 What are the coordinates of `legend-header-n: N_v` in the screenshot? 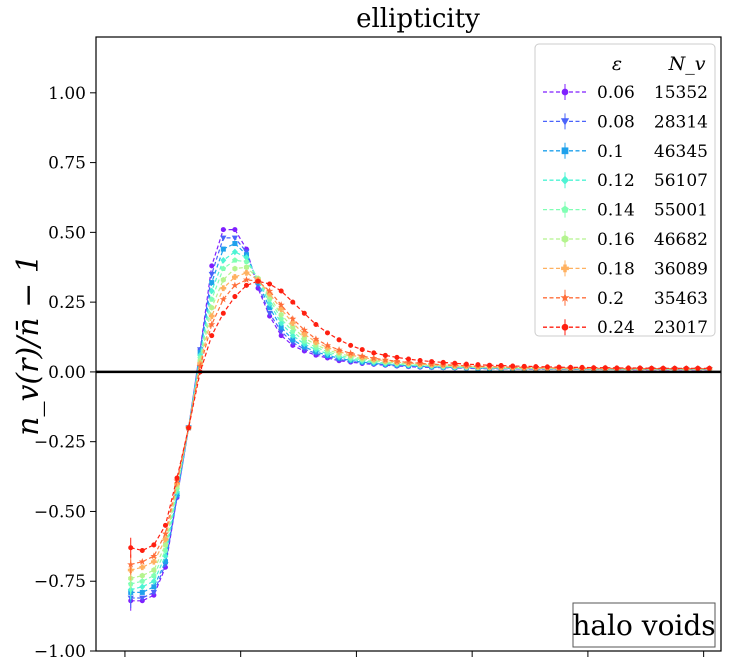 It's located at (687, 64).